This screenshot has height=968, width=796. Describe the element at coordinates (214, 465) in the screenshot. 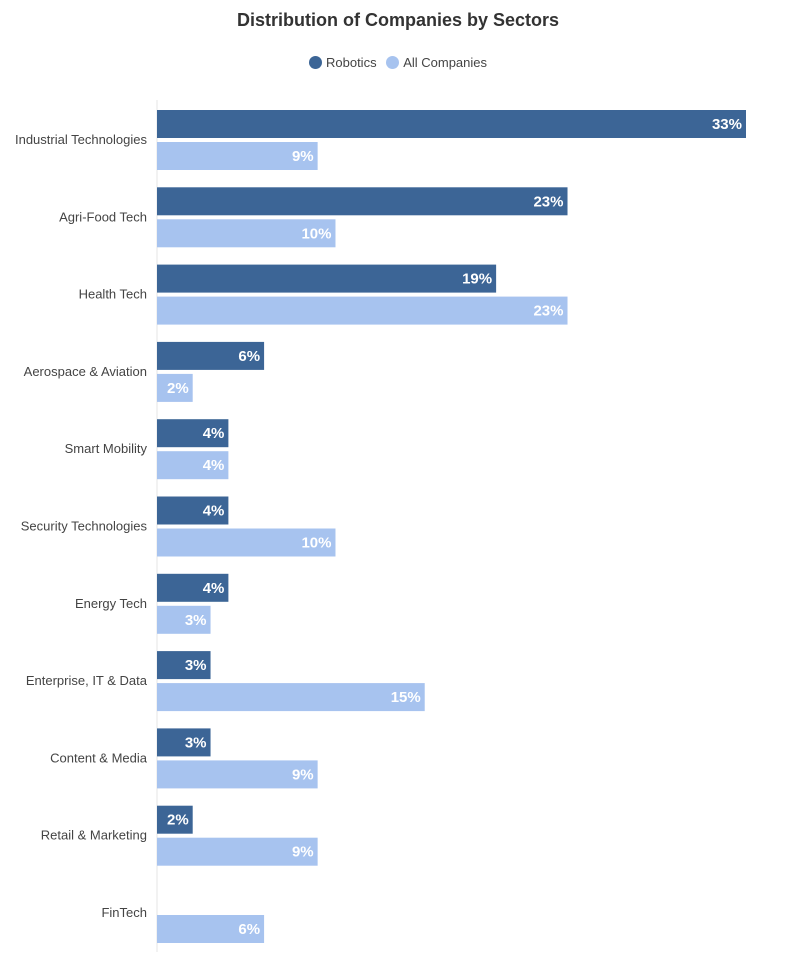

I see `bar-label-all-companies-smart-mobility: 4%` at that location.